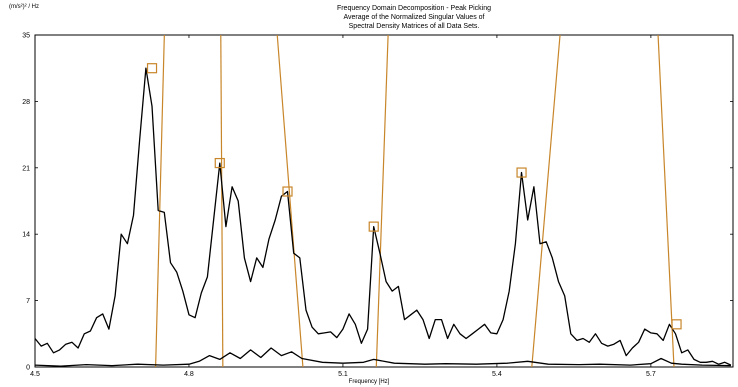 The image size is (738, 387). Describe the element at coordinates (28, 301) in the screenshot. I see `y-tick-label: 7` at that location.